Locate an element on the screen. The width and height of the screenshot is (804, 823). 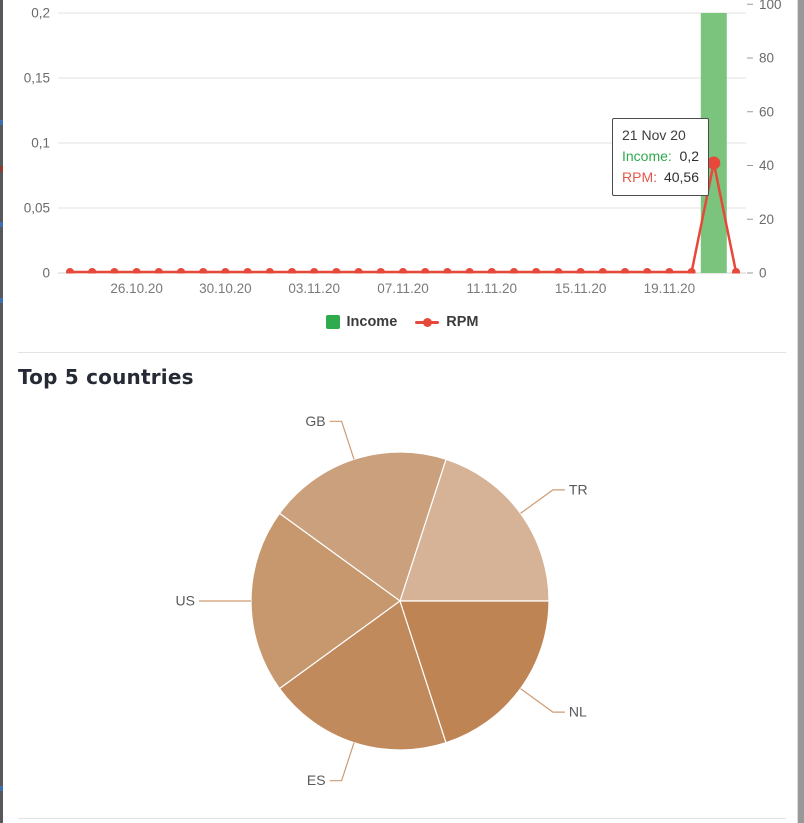
section-divider is located at coordinates (402, 352).